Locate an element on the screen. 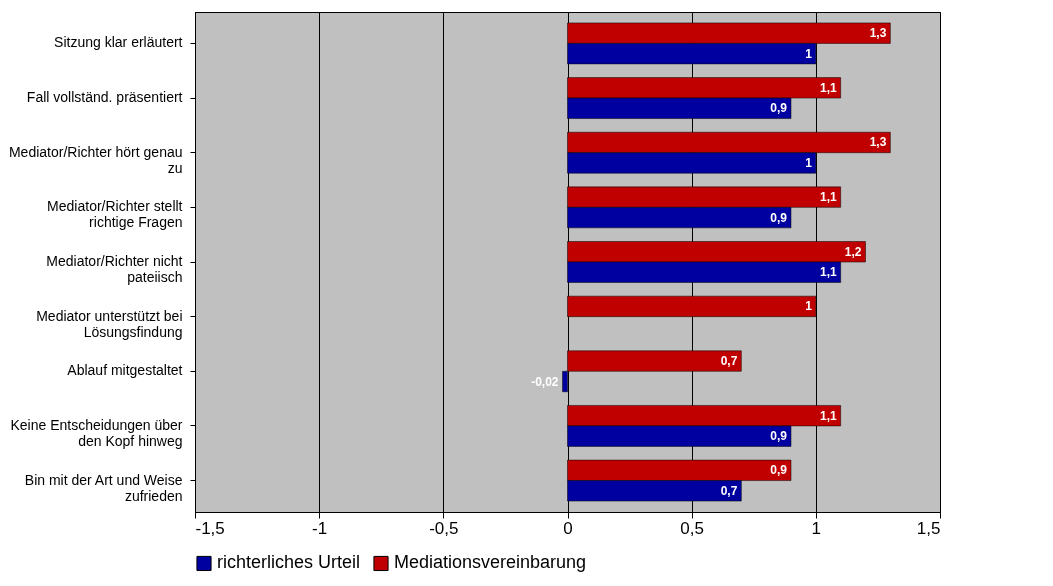 The height and width of the screenshot is (586, 1053). legend-label: richterliches Urteil is located at coordinates (289, 562).